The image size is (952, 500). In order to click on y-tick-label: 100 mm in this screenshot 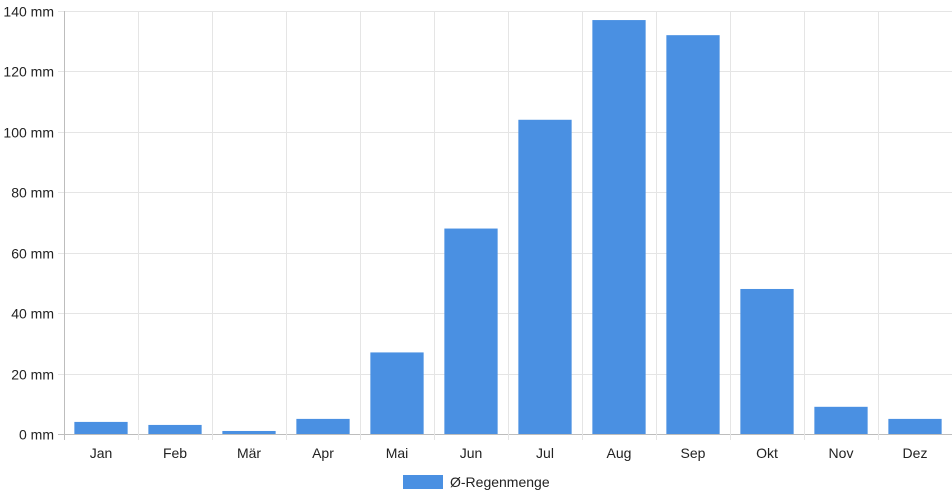, I will do `click(28, 133)`.